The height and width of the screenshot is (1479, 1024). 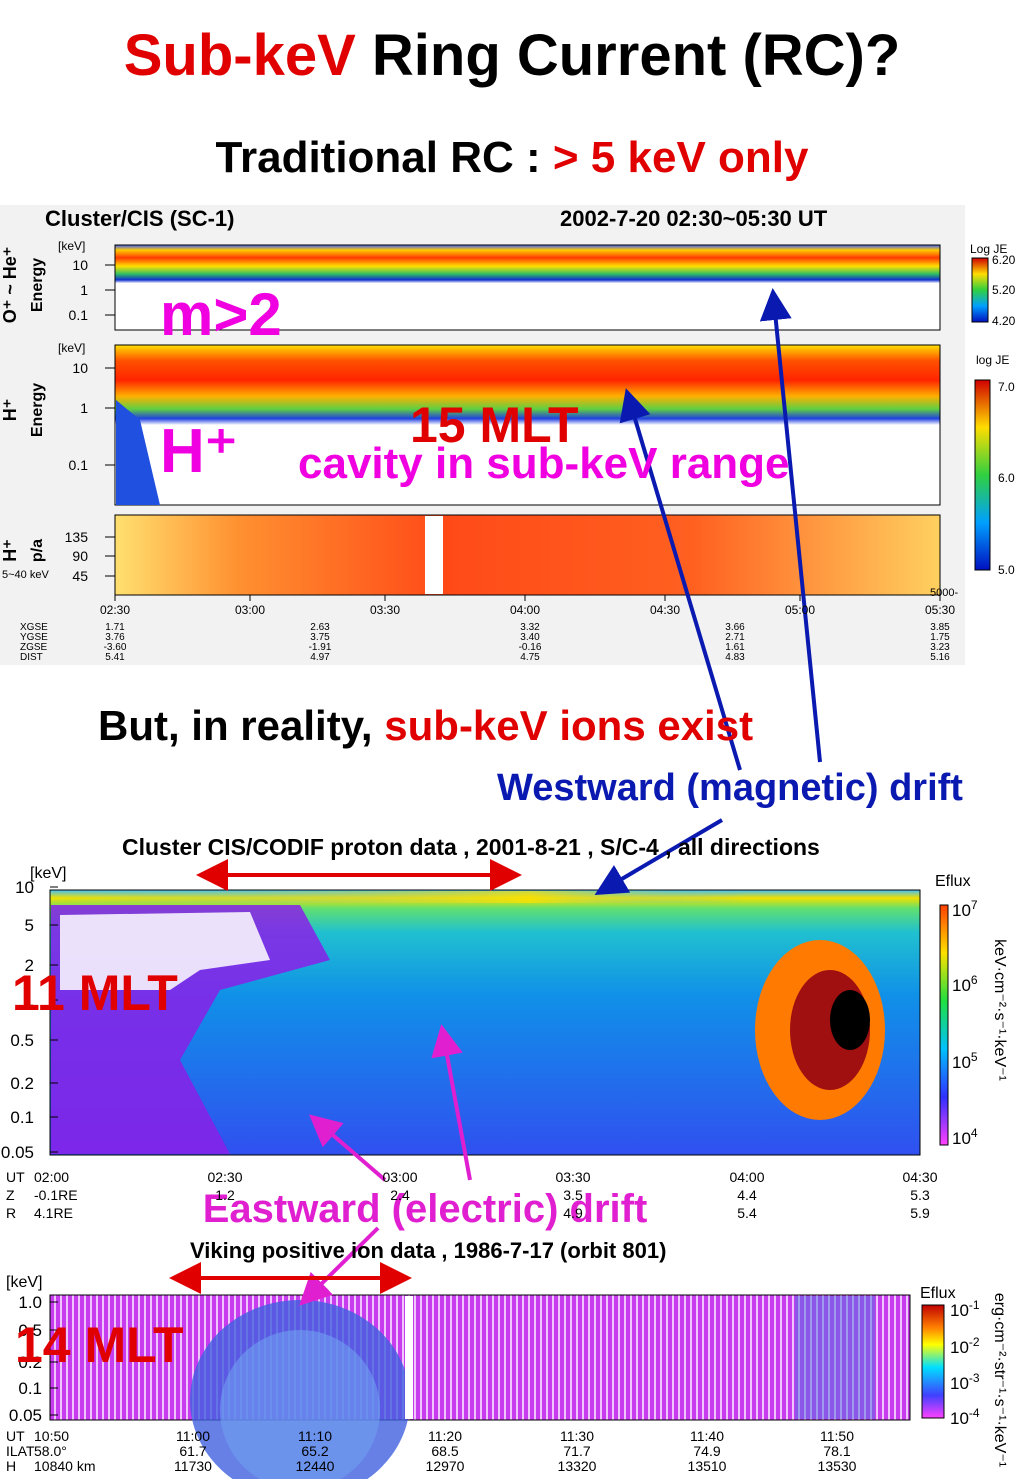 What do you see at coordinates (34, 627) in the screenshot?
I see `ephemeris-label: XGSE` at bounding box center [34, 627].